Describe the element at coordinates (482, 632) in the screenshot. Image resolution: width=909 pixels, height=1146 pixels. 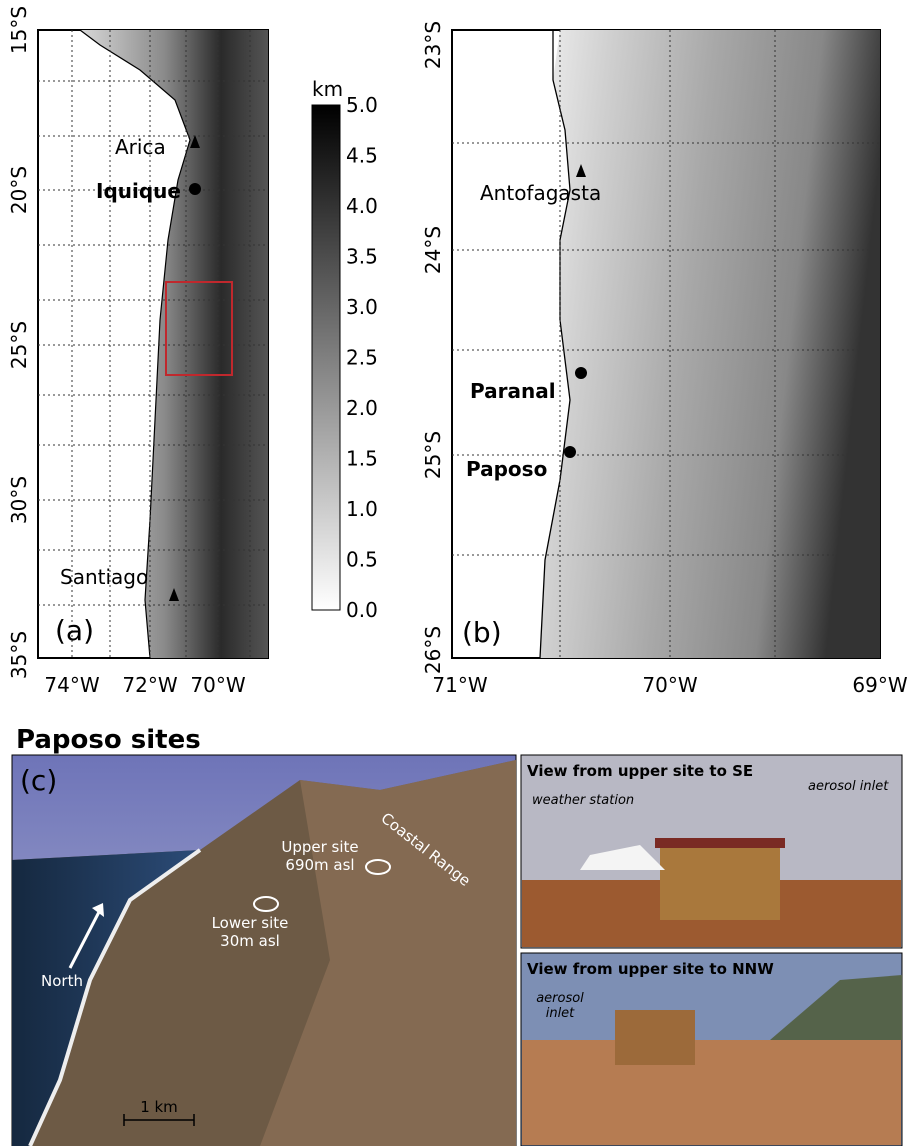
I see `panel-label: (b)` at that location.